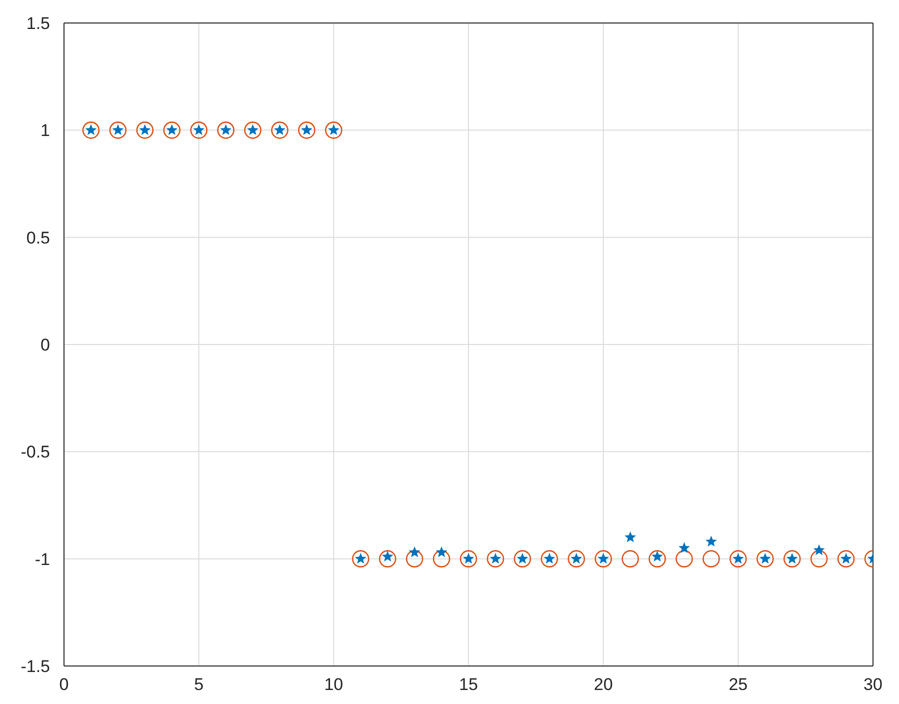  I want to click on y-tick-label: -1, so click(42, 559).